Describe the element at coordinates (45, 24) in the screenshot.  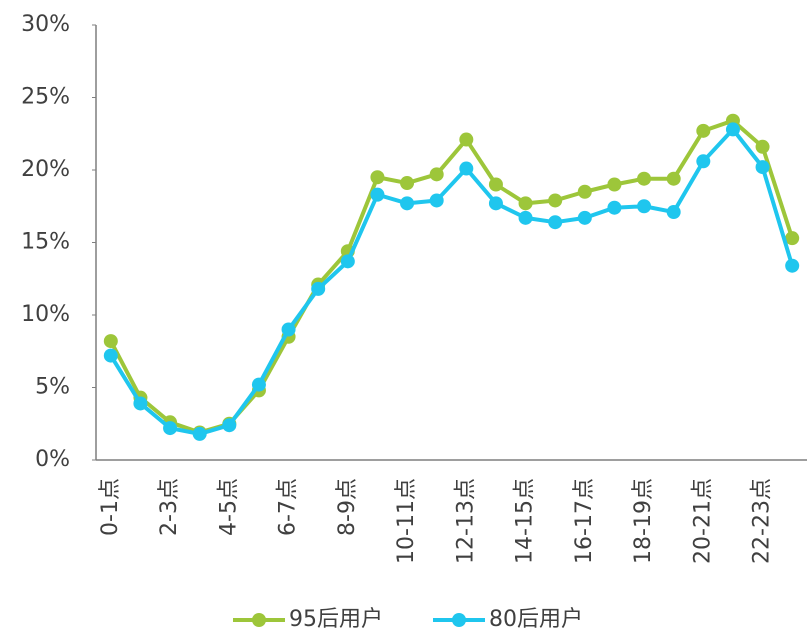
I see `y-tick-label: 30%` at that location.